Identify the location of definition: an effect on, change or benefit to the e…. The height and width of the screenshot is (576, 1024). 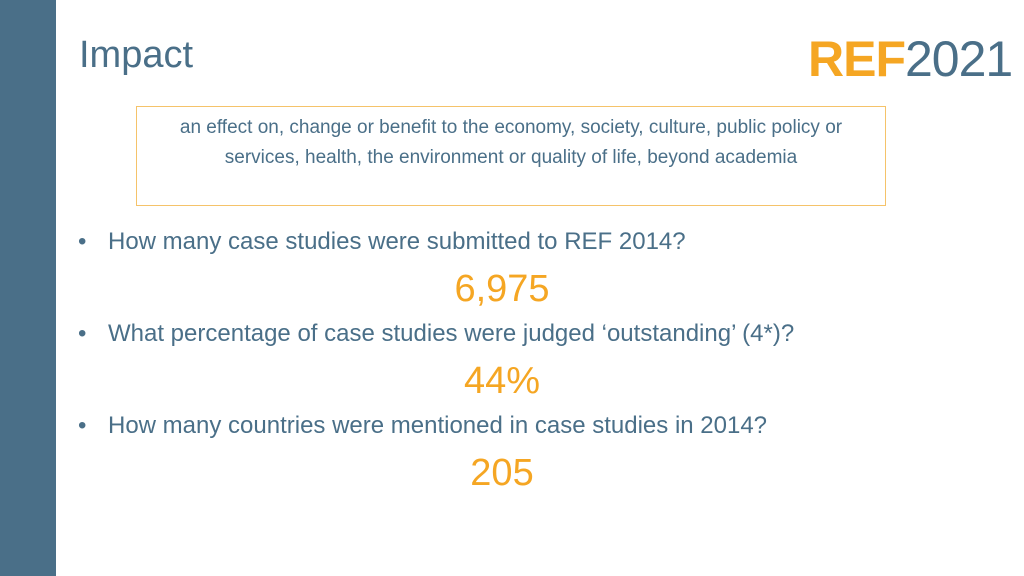
(511, 156).